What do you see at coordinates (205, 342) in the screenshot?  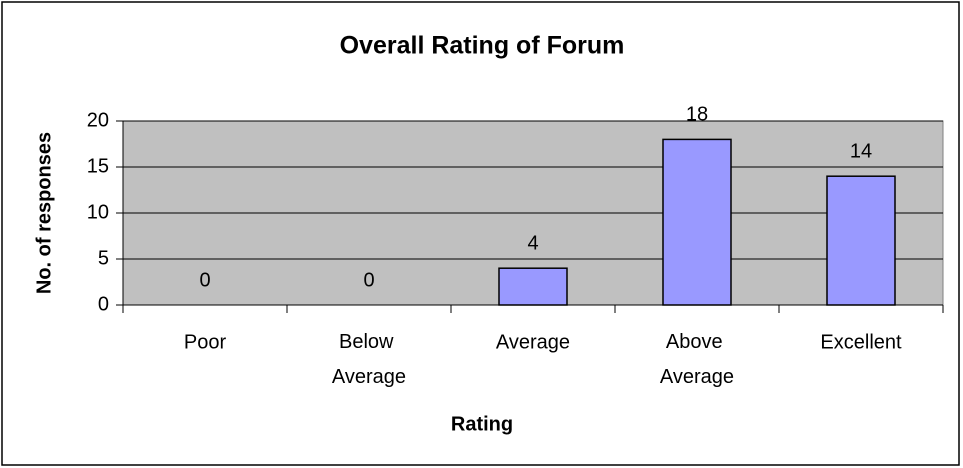 I see `x-tick-label: Poor` at bounding box center [205, 342].